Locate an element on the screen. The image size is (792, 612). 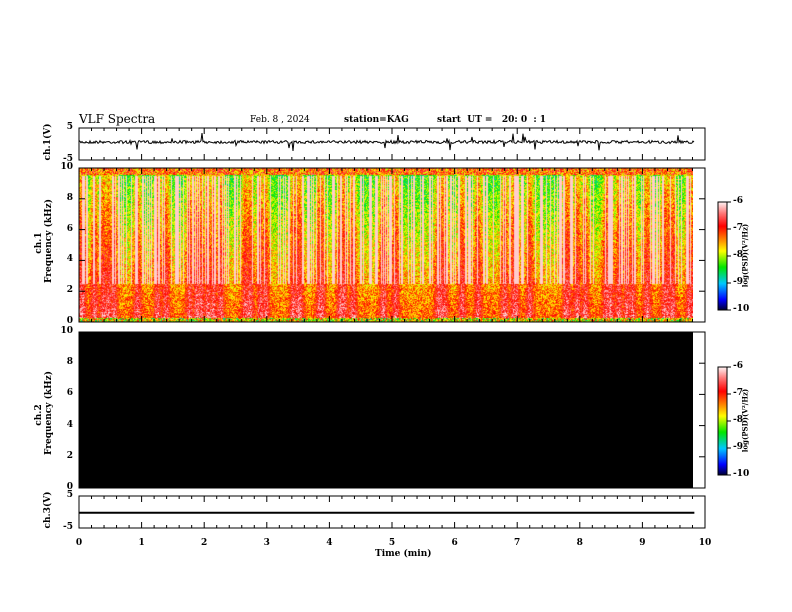
ch1-colorbar is located at coordinates (722, 256).